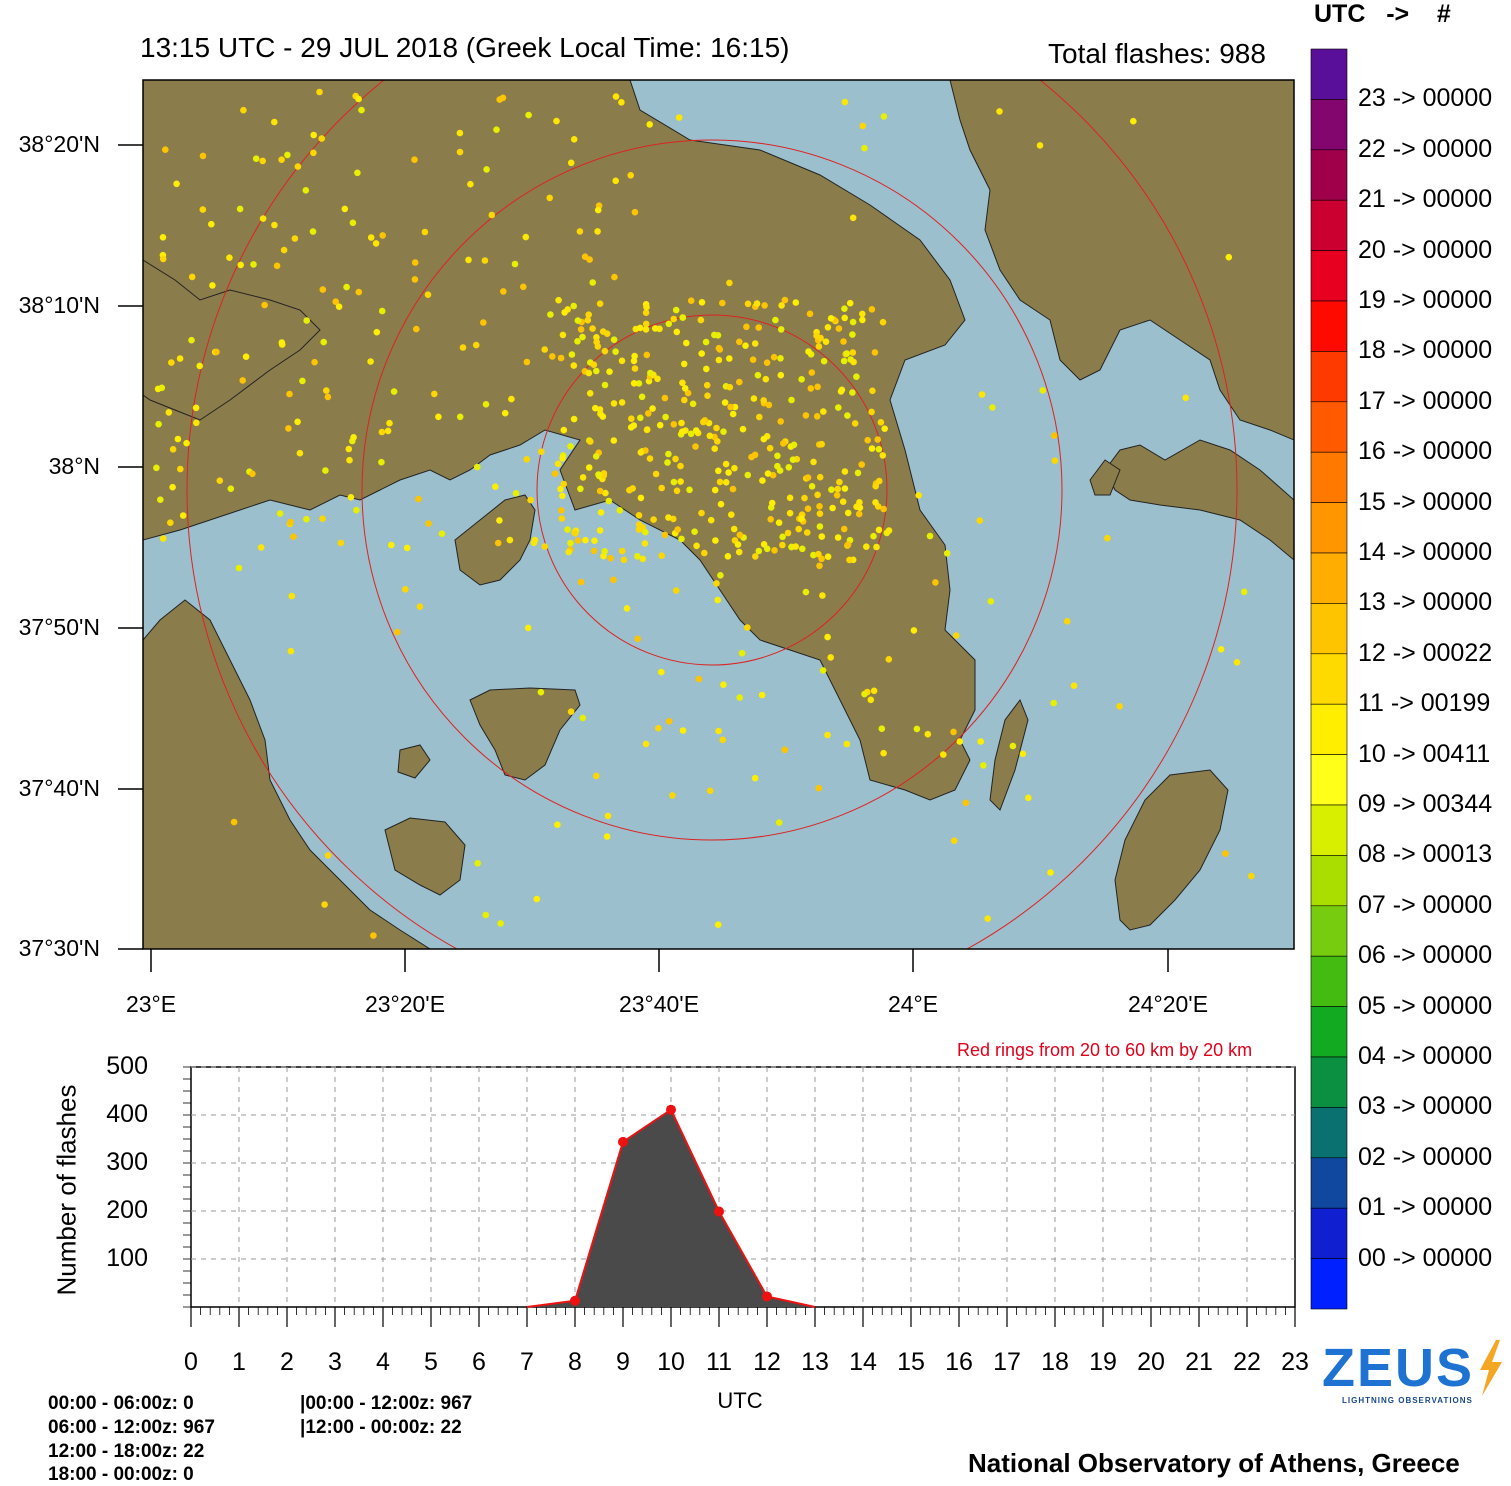 Image resolution: width=1511 pixels, height=1486 pixels. Describe the element at coordinates (1157, 53) in the screenshot. I see `total-flashes: Total flashes: 988` at that location.